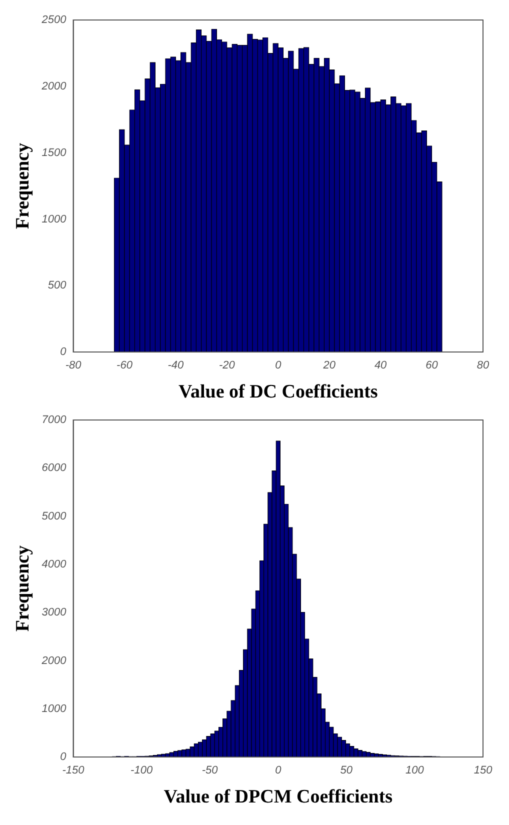  I want to click on y-tick-label: 6000, so click(55, 468).